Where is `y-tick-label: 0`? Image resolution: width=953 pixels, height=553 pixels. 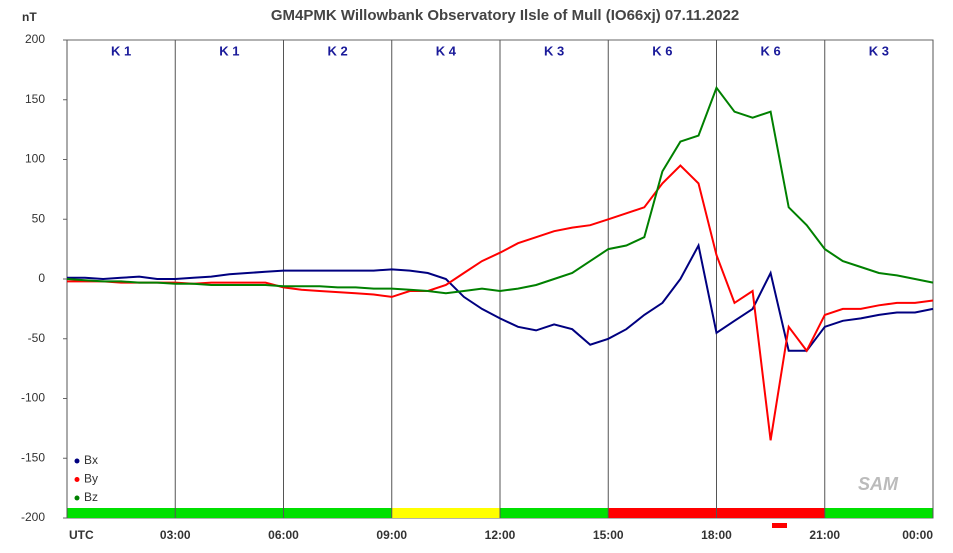 y-tick-label: 0 is located at coordinates (41, 278).